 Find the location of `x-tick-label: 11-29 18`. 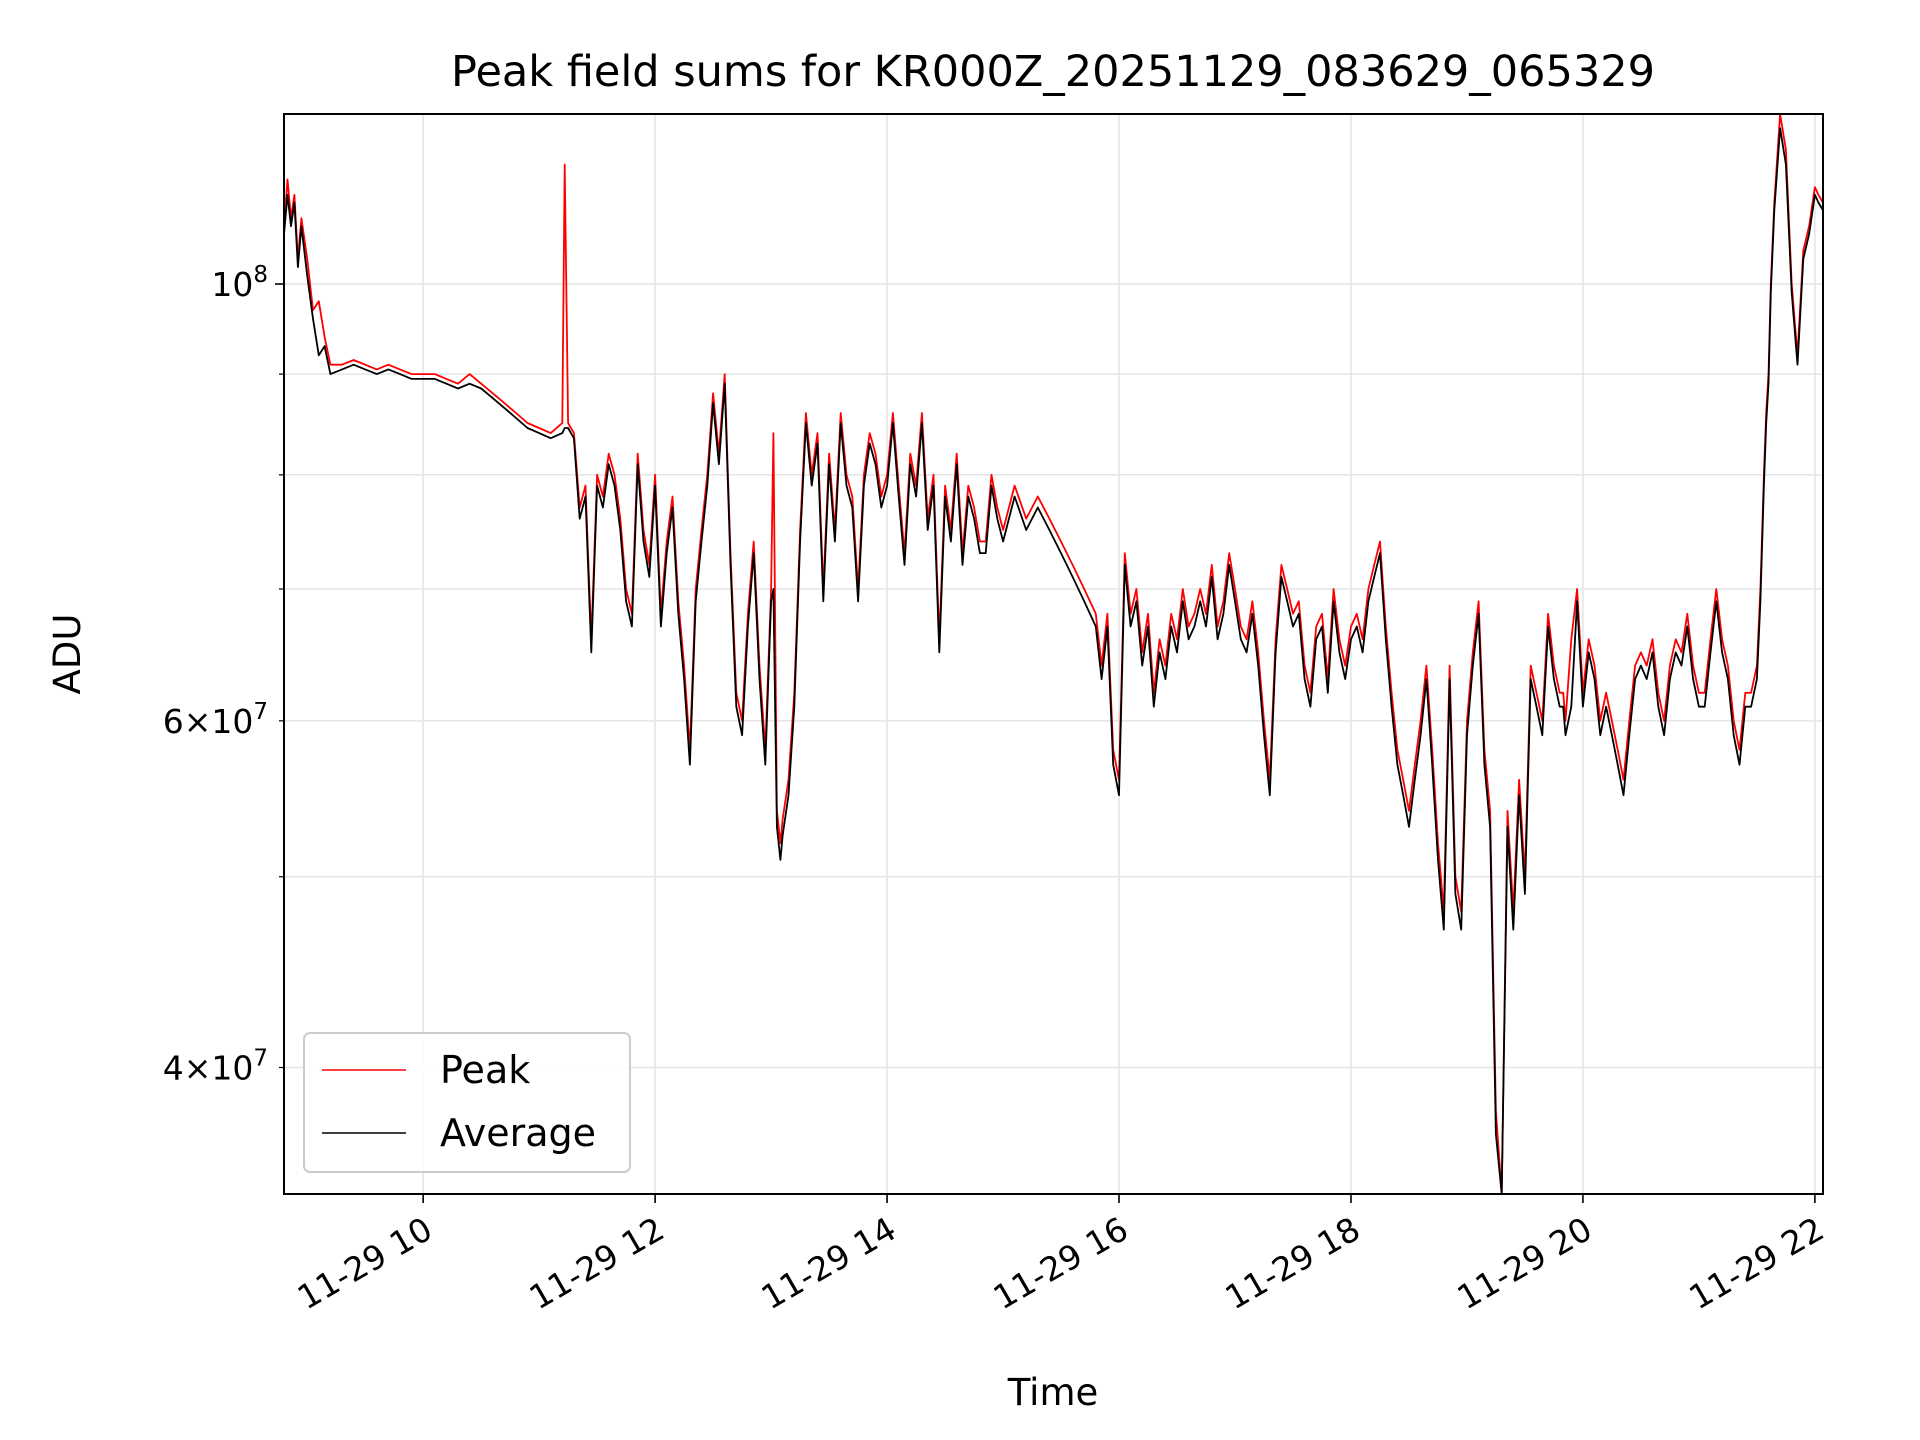

x-tick-label: 11-29 18 is located at coordinates (1293, 1263).